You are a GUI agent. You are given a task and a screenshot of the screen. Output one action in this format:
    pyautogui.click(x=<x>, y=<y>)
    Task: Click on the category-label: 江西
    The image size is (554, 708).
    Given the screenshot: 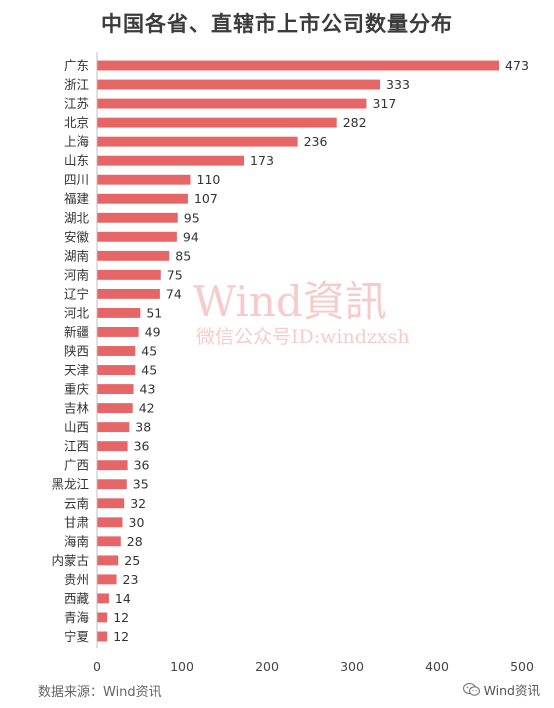 What is the action you would take?
    pyautogui.click(x=76, y=446)
    